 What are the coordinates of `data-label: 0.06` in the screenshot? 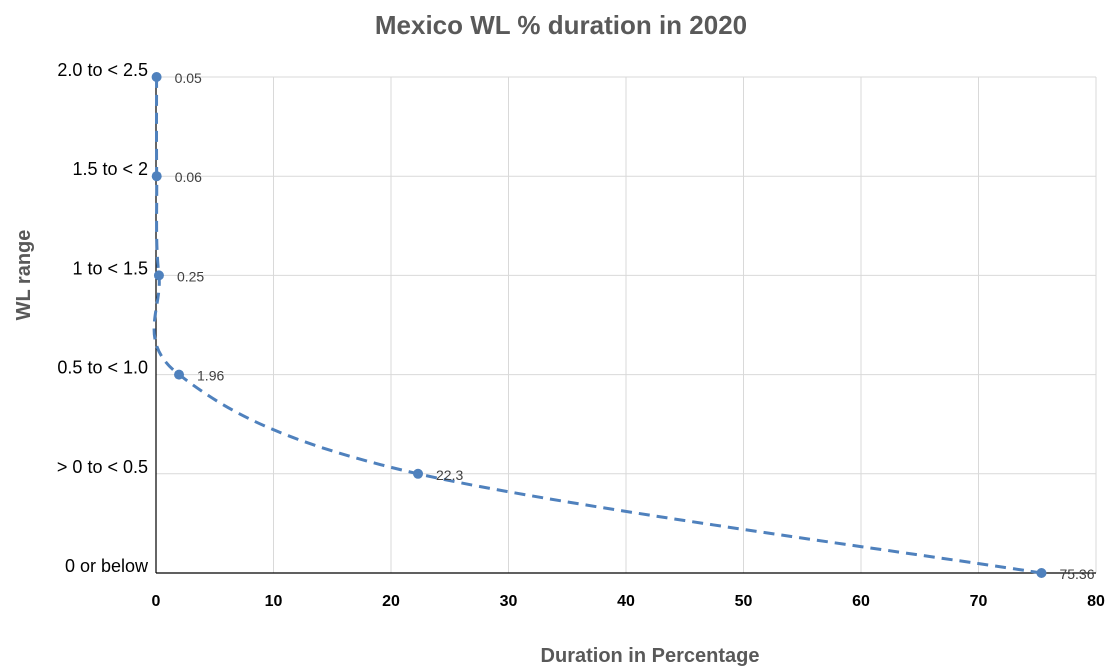 It's located at (188, 177).